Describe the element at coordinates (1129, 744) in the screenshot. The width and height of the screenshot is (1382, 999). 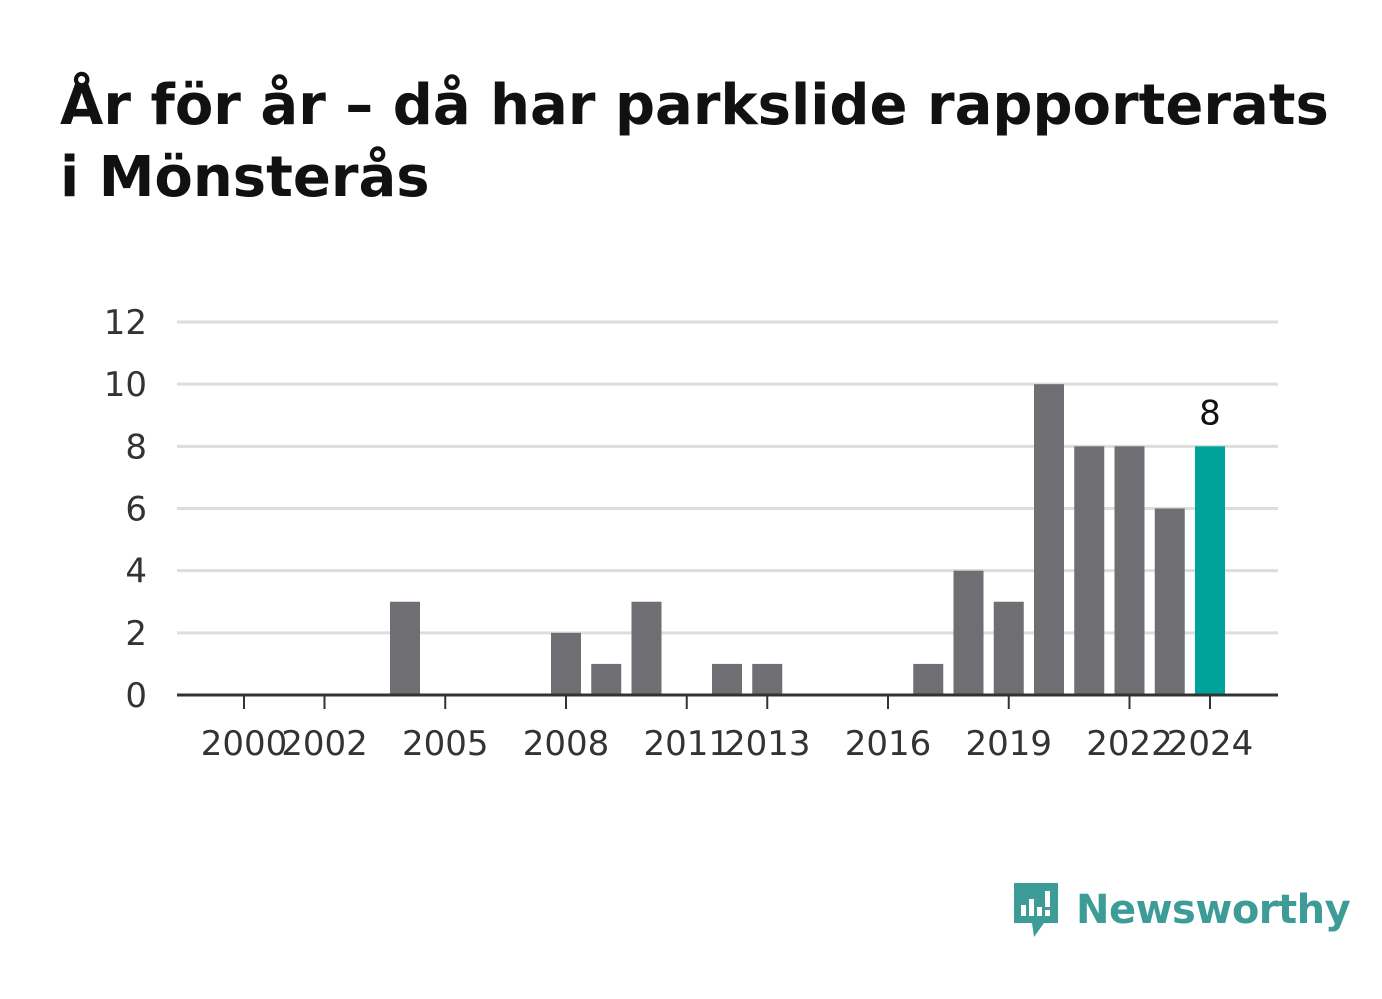
I see `x-tick-label-2022: 2022` at that location.